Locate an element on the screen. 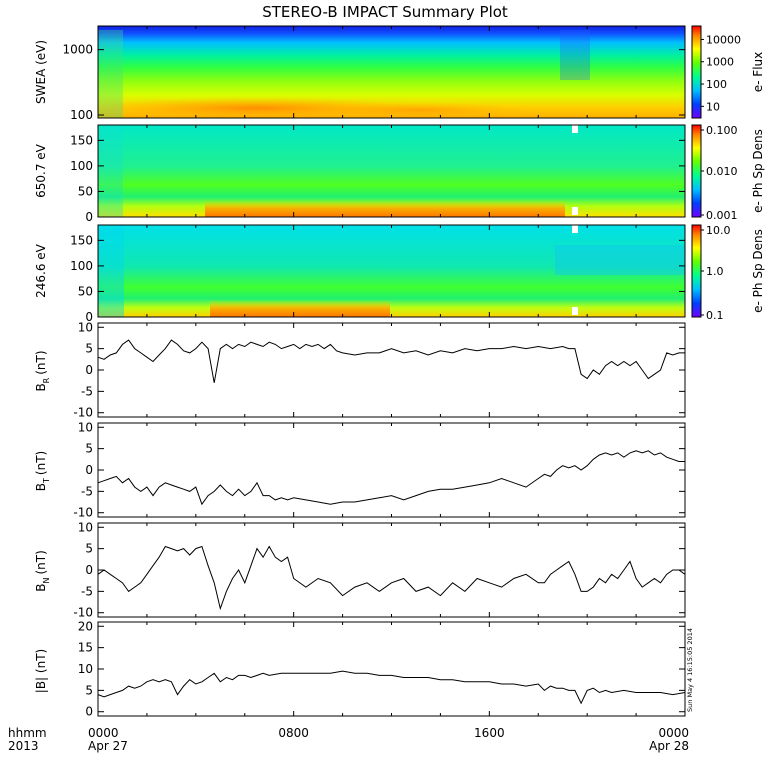 This screenshot has width=780, height=780. colorbar-tick-label: 100 is located at coordinates (716, 84).